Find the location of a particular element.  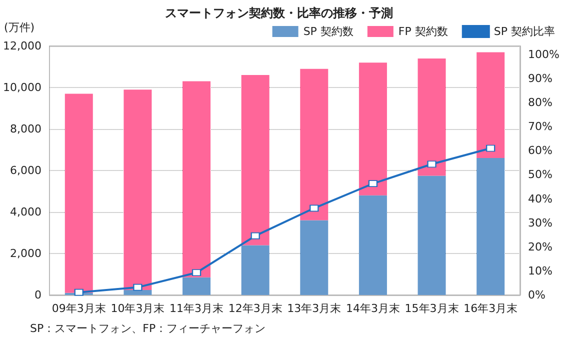

y2-tick-label: 30% is located at coordinates (540, 223).